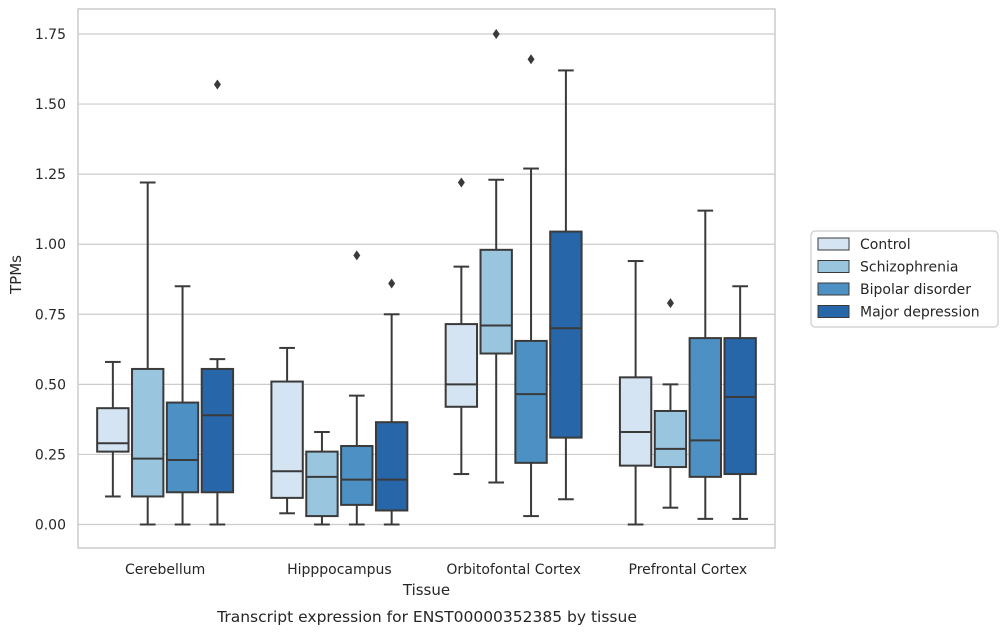 This screenshot has width=1007, height=634. What do you see at coordinates (50, 280) in the screenshot?
I see `y-axis-ticks: 0.00 0.25 0.50 0.75 1.00 1.25 1.50 1.75` at bounding box center [50, 280].